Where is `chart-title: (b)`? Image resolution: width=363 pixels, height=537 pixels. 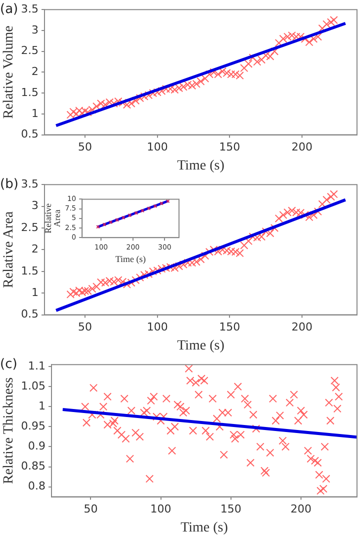
chart-title: (b) is located at coordinates (9, 184).